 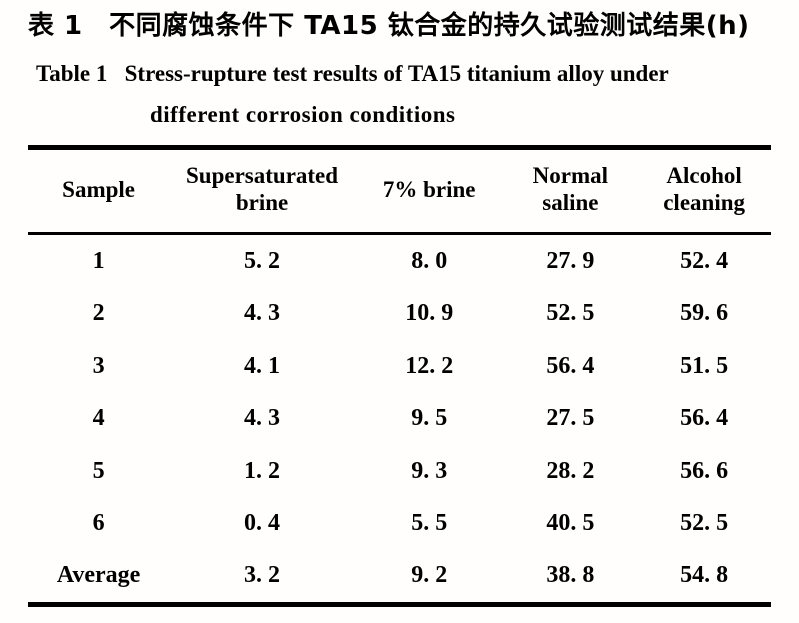 What do you see at coordinates (262, 575) in the screenshot?
I see `value-cell: 3. 2` at bounding box center [262, 575].